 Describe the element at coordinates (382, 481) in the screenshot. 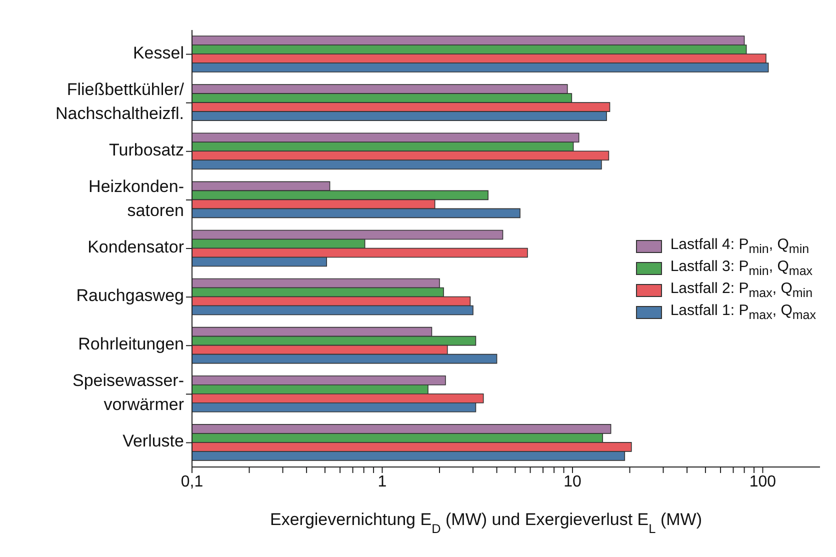

I see `x-tick-label: 1` at that location.